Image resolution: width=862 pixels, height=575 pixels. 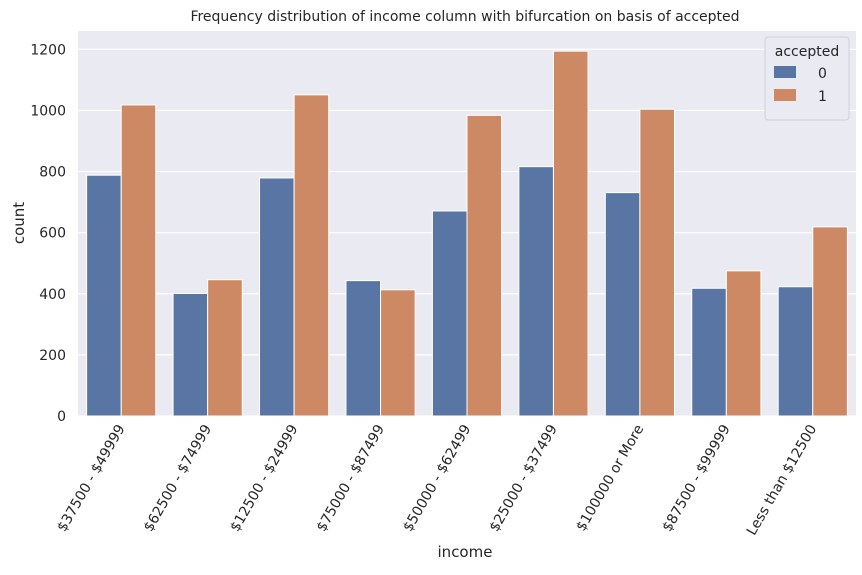 What do you see at coordinates (782, 480) in the screenshot?
I see `x-tick-label: Less than $12500` at bounding box center [782, 480].